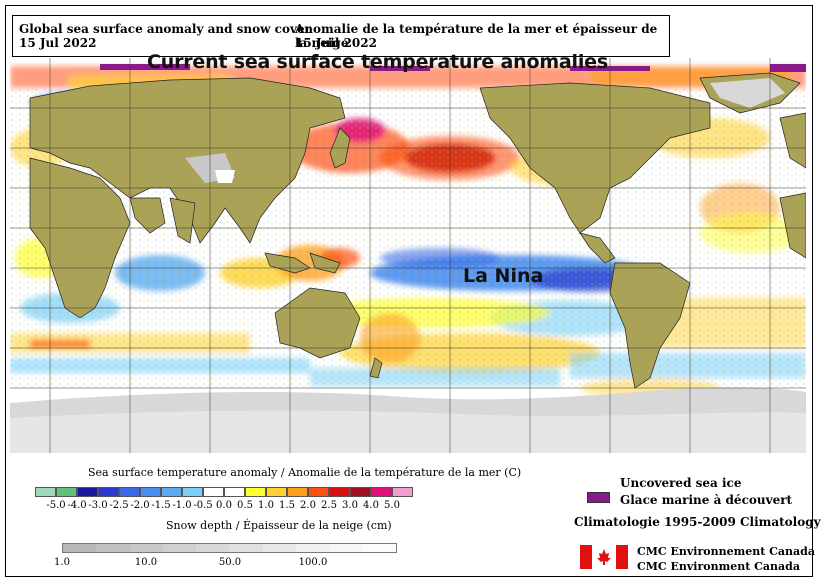 This screenshot has width=823, height=584. Describe the element at coordinates (604, 557) in the screenshot. I see `canada-flag-icon` at that location.